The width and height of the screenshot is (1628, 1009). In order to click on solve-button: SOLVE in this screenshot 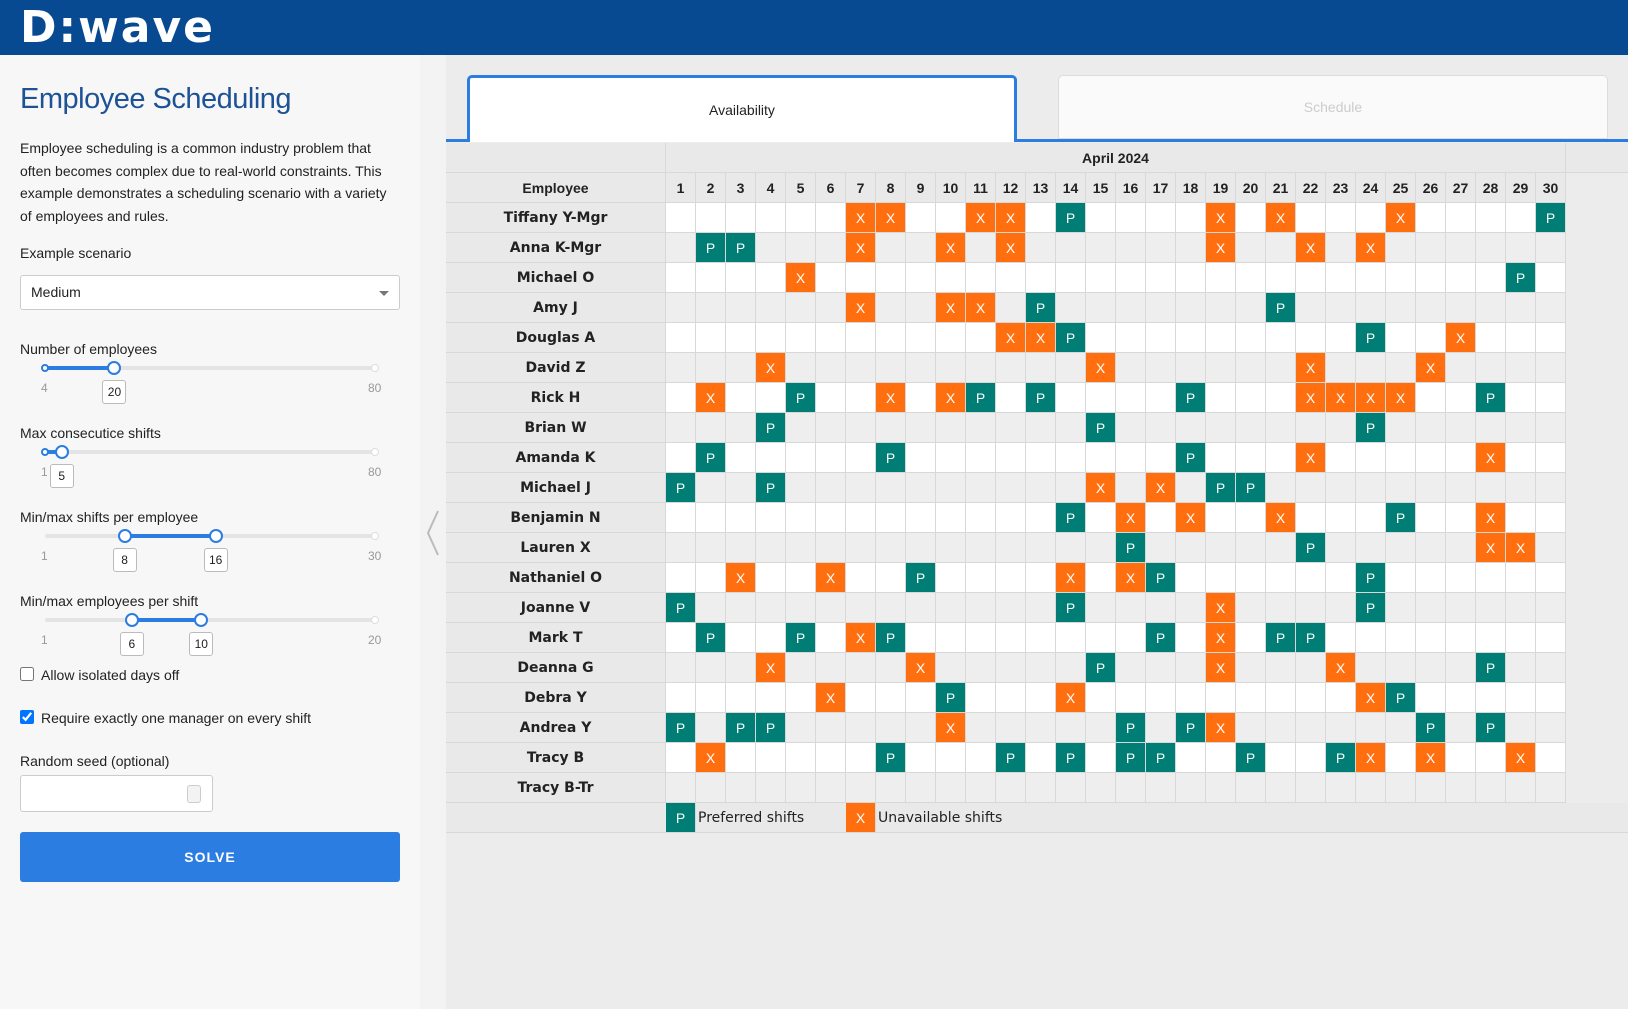, I will do `click(210, 857)`.